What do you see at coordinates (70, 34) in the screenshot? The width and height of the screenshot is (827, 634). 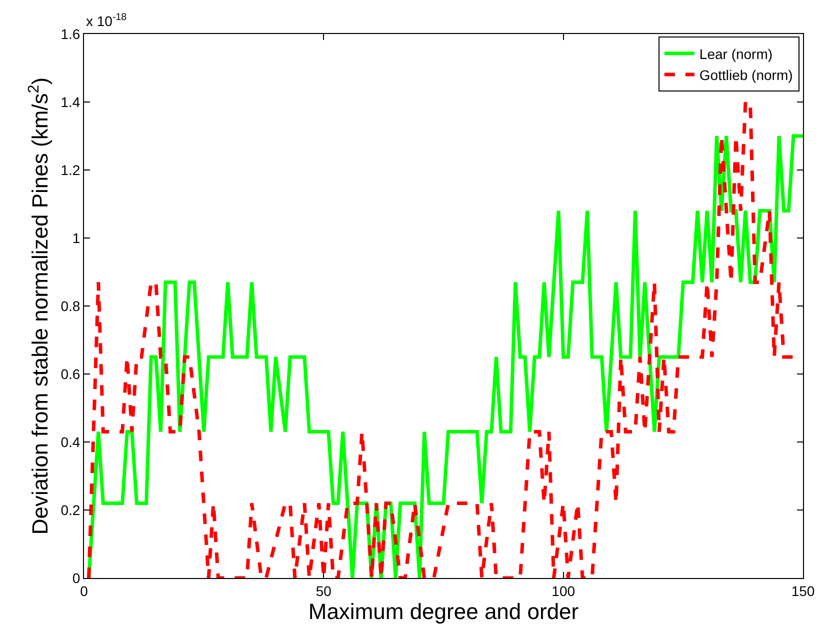 I see `y-tick-label: 1.6` at bounding box center [70, 34].